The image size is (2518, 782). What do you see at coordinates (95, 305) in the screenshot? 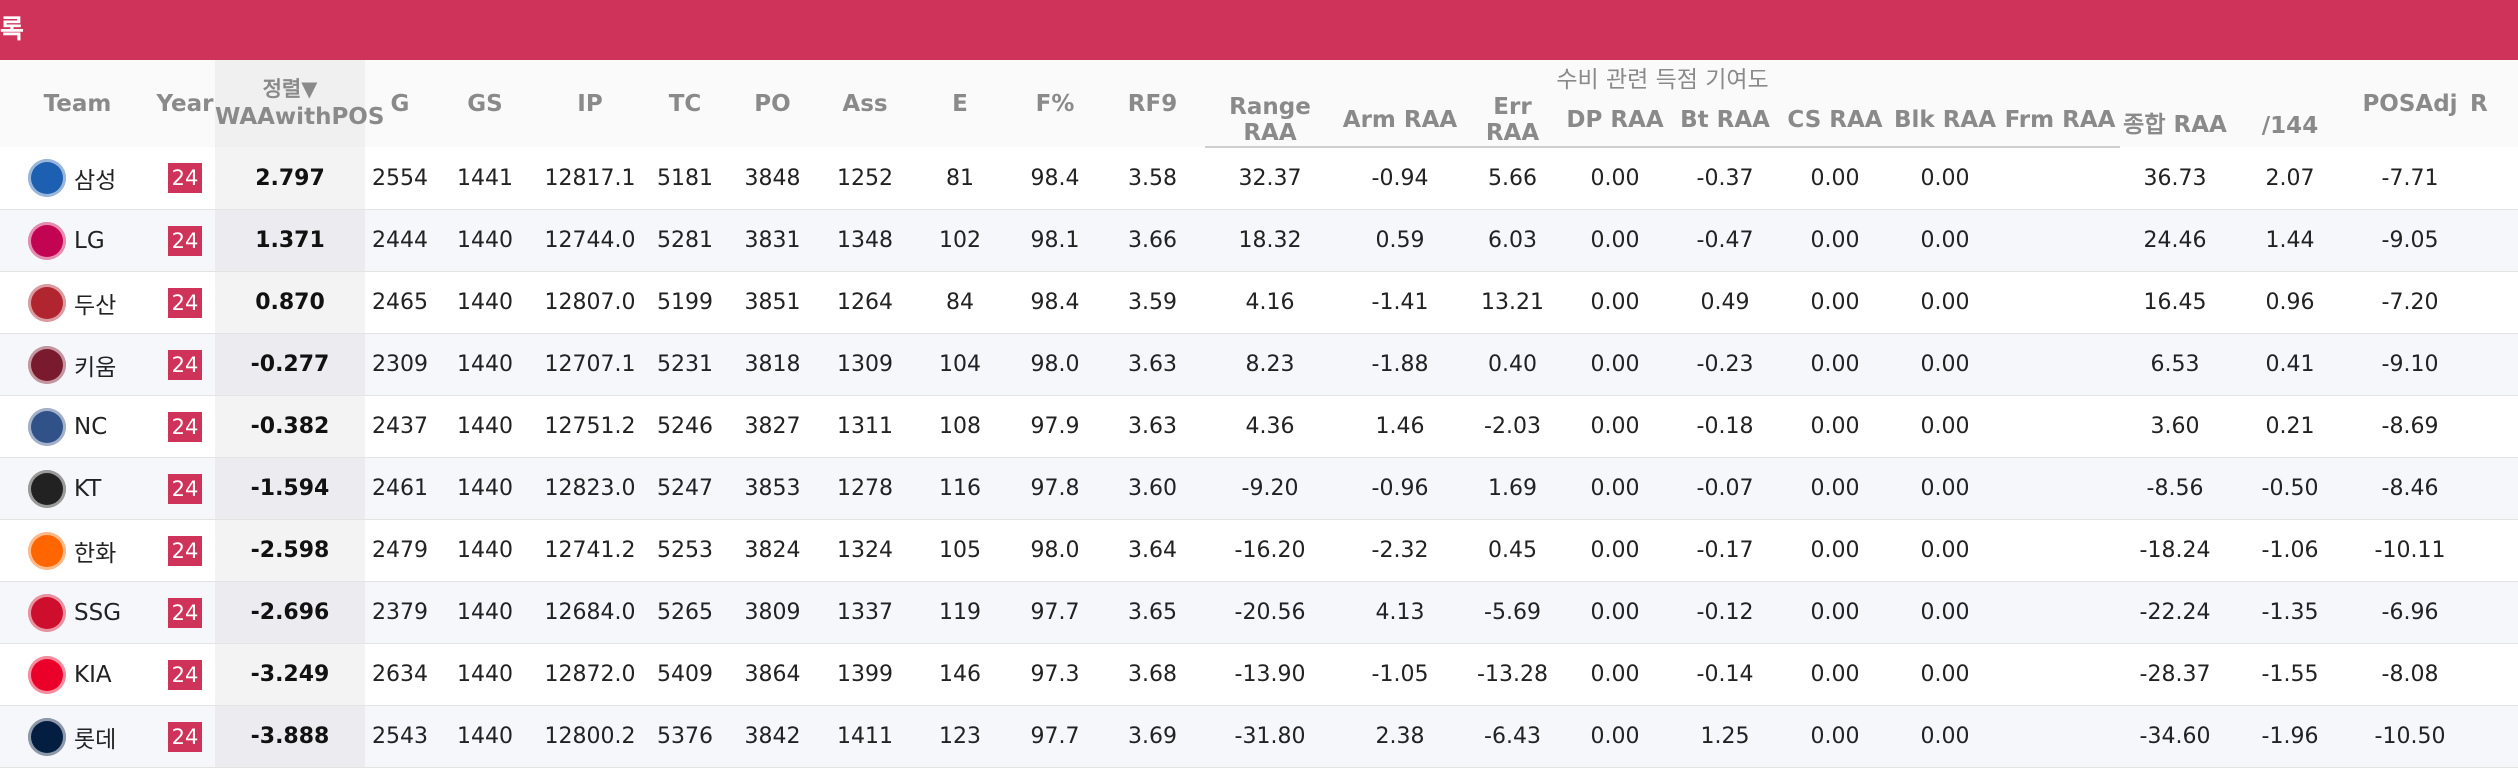
I see `team-name: 두산` at bounding box center [95, 305].